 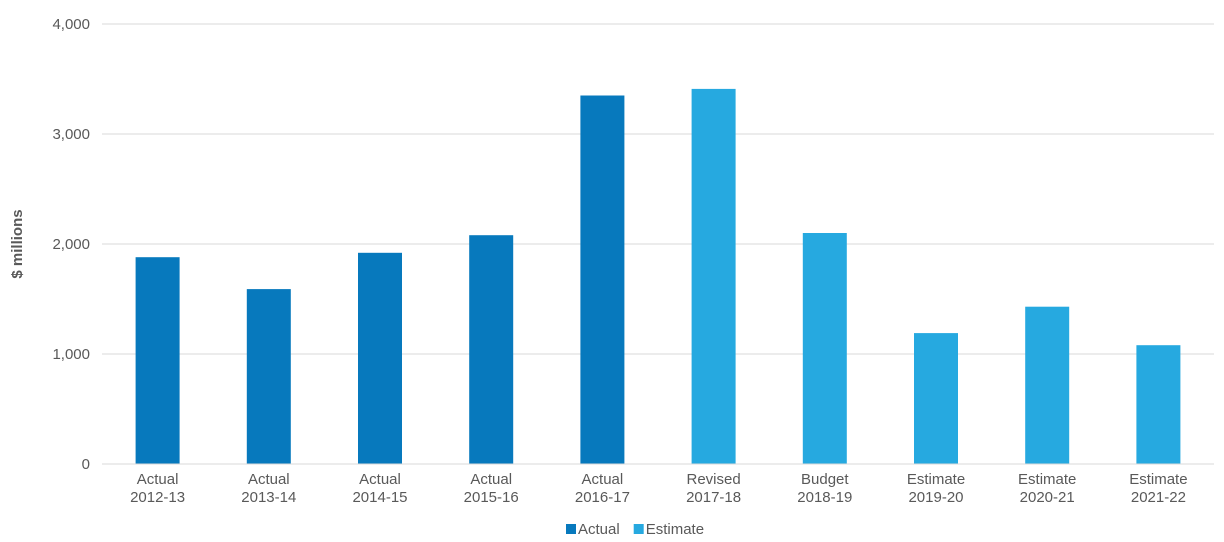 What do you see at coordinates (599, 529) in the screenshot?
I see `legend-label-actual: Actual` at bounding box center [599, 529].